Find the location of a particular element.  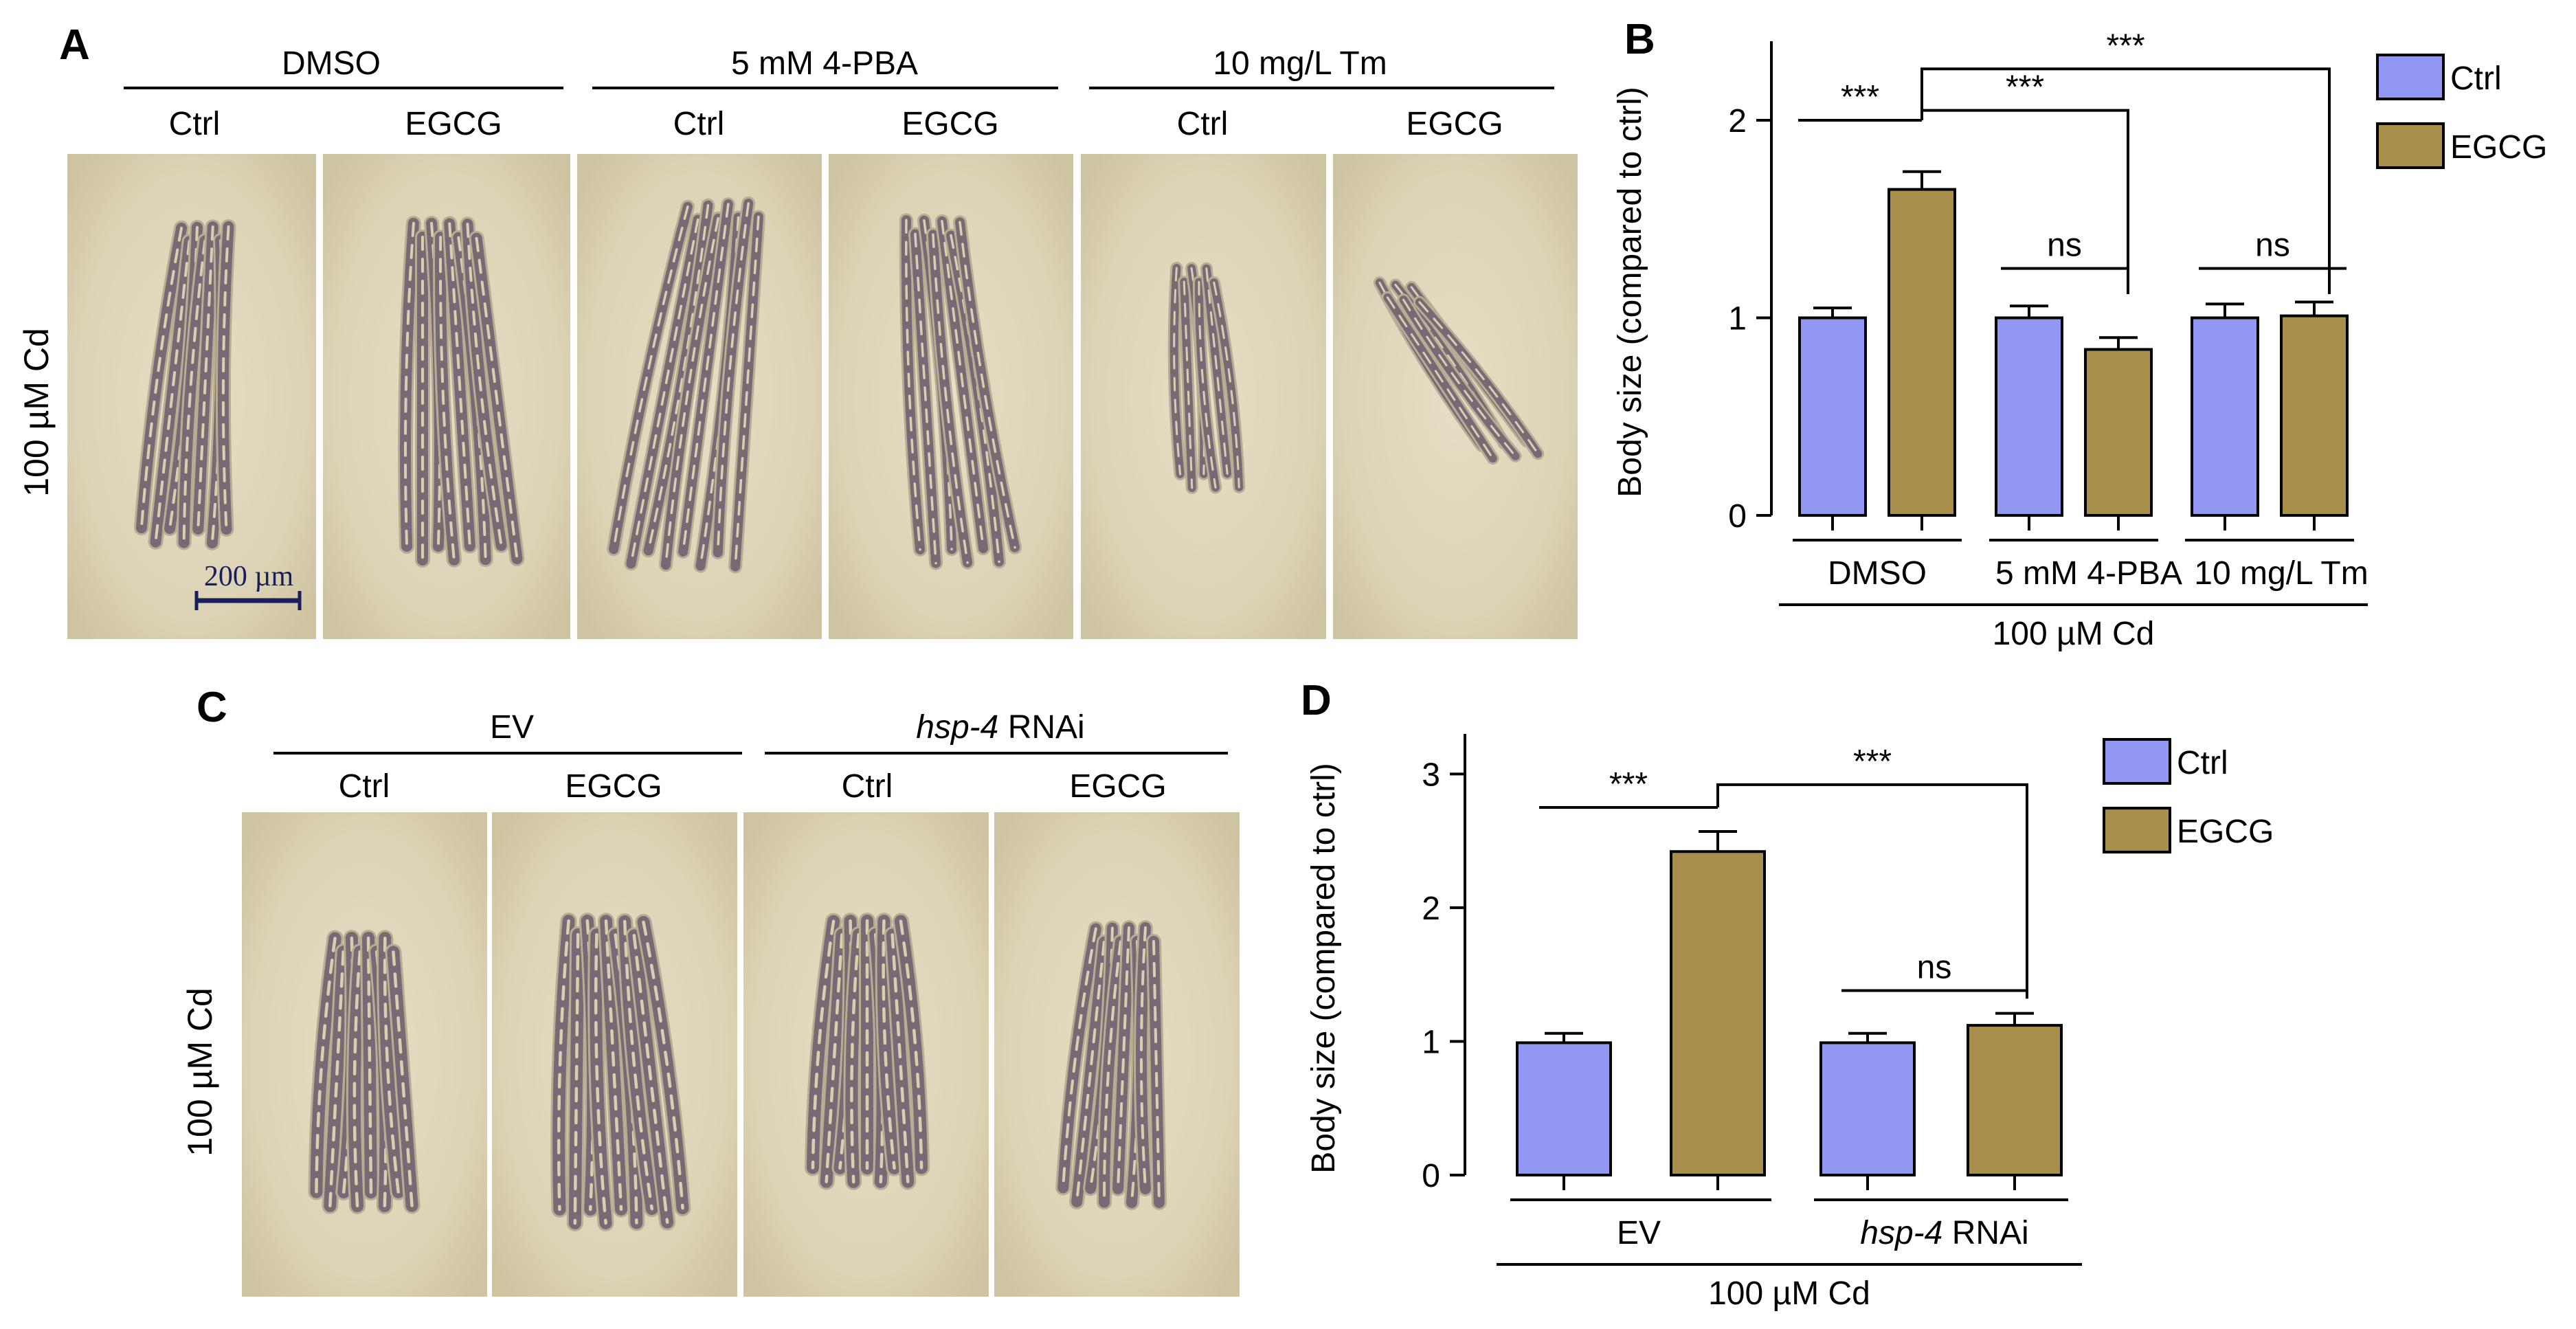

group-label: 100 µM Cd is located at coordinates (2074, 634).